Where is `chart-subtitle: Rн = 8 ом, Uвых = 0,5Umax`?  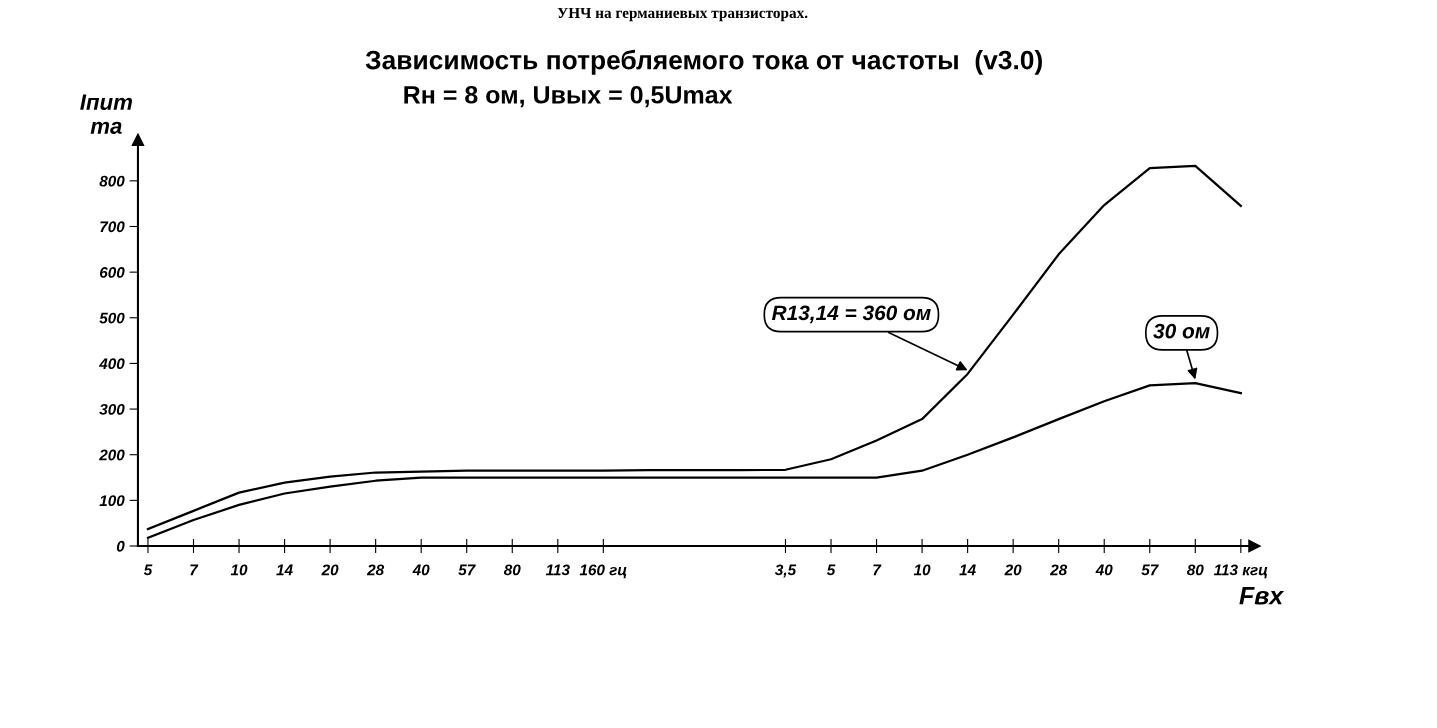 chart-subtitle: Rн = 8 ом, Uвых = 0,5Umax is located at coordinates (568, 96).